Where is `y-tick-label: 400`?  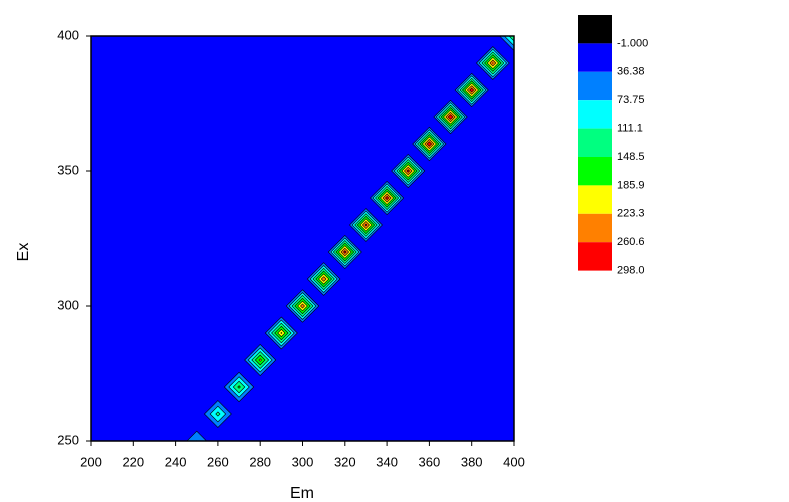
y-tick-label: 400 is located at coordinates (68, 34).